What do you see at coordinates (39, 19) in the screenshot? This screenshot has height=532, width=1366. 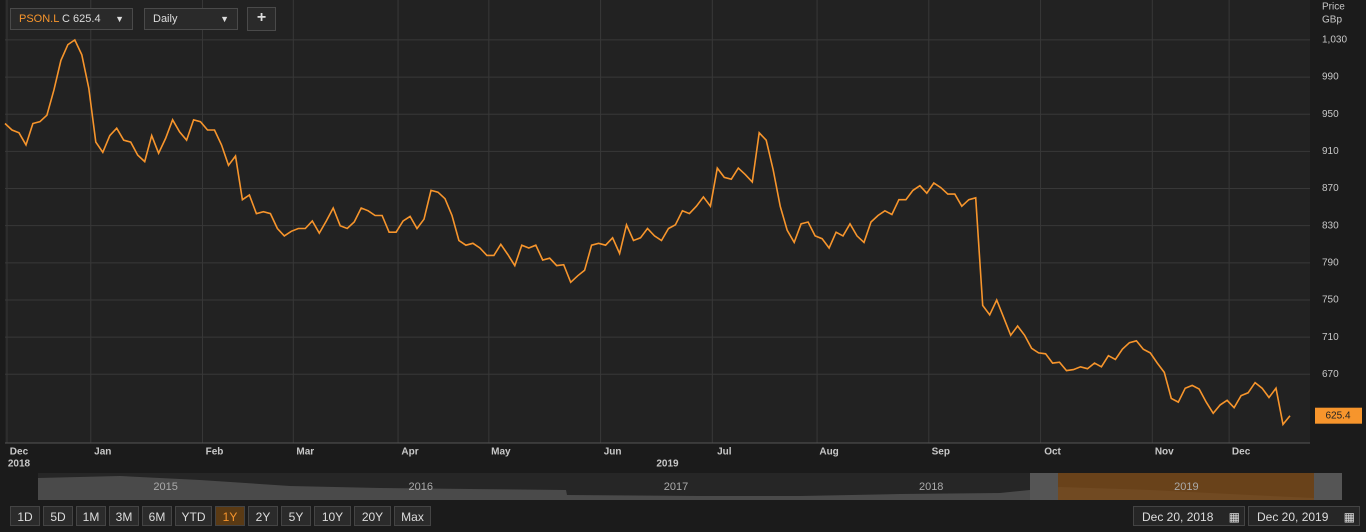 I see `ticker: PSON.L` at bounding box center [39, 19].